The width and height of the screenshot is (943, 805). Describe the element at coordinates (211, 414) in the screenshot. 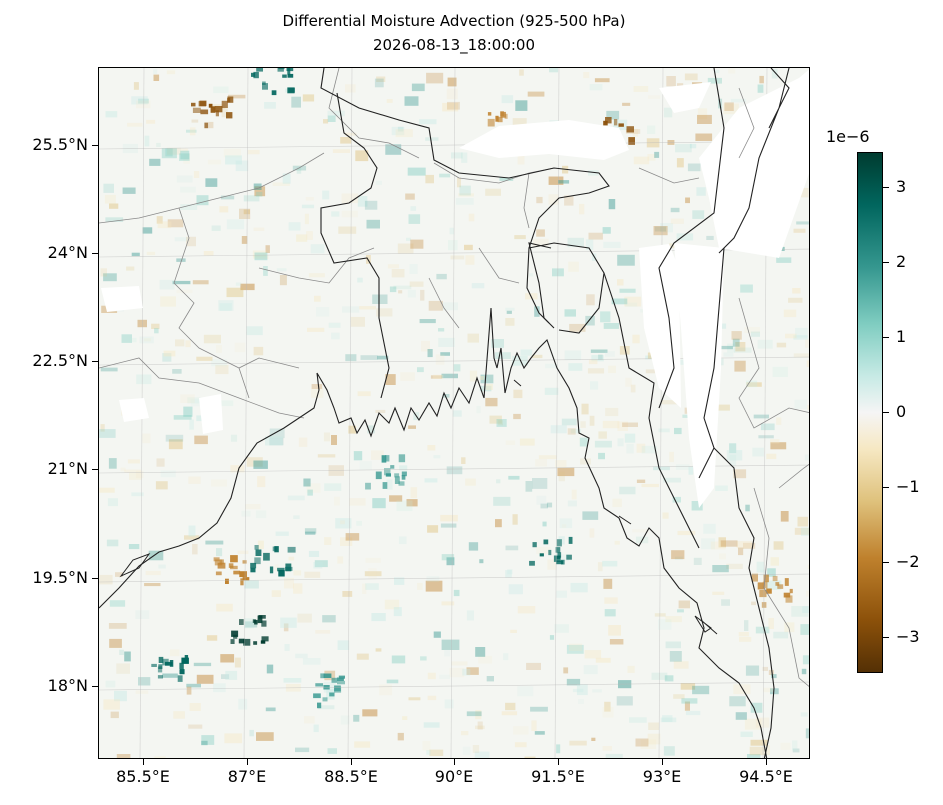

I see `missing-data-region` at that location.